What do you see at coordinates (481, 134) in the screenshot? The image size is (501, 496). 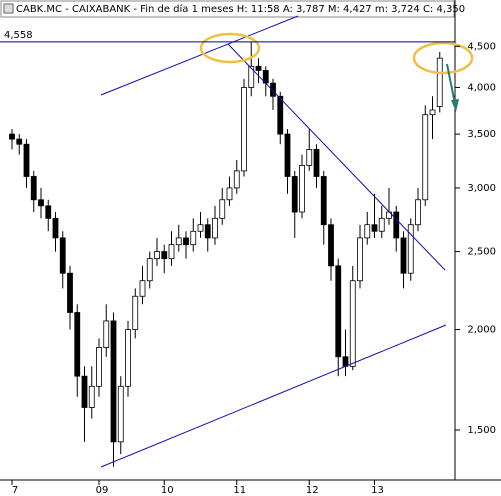 I see `y-tick-label: 3,500` at bounding box center [481, 134].